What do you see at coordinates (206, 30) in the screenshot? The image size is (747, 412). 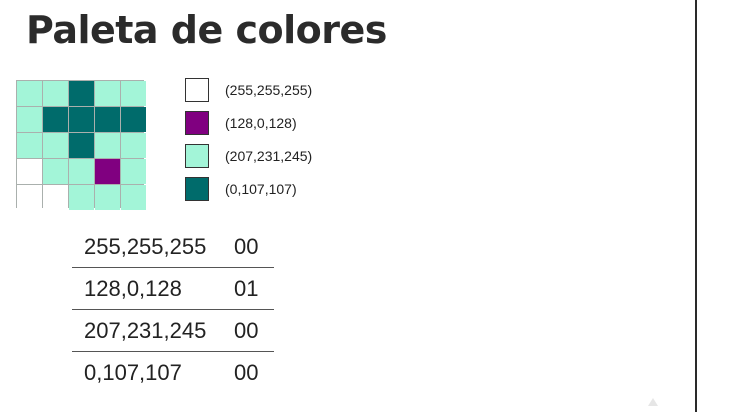 I see `slide-title: Paleta de colores` at bounding box center [206, 30].